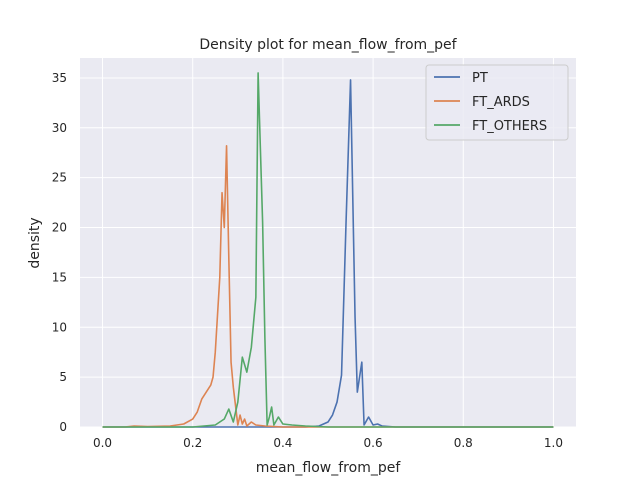 The image size is (640, 480). I want to click on y-tick-label: 20, so click(59, 228).